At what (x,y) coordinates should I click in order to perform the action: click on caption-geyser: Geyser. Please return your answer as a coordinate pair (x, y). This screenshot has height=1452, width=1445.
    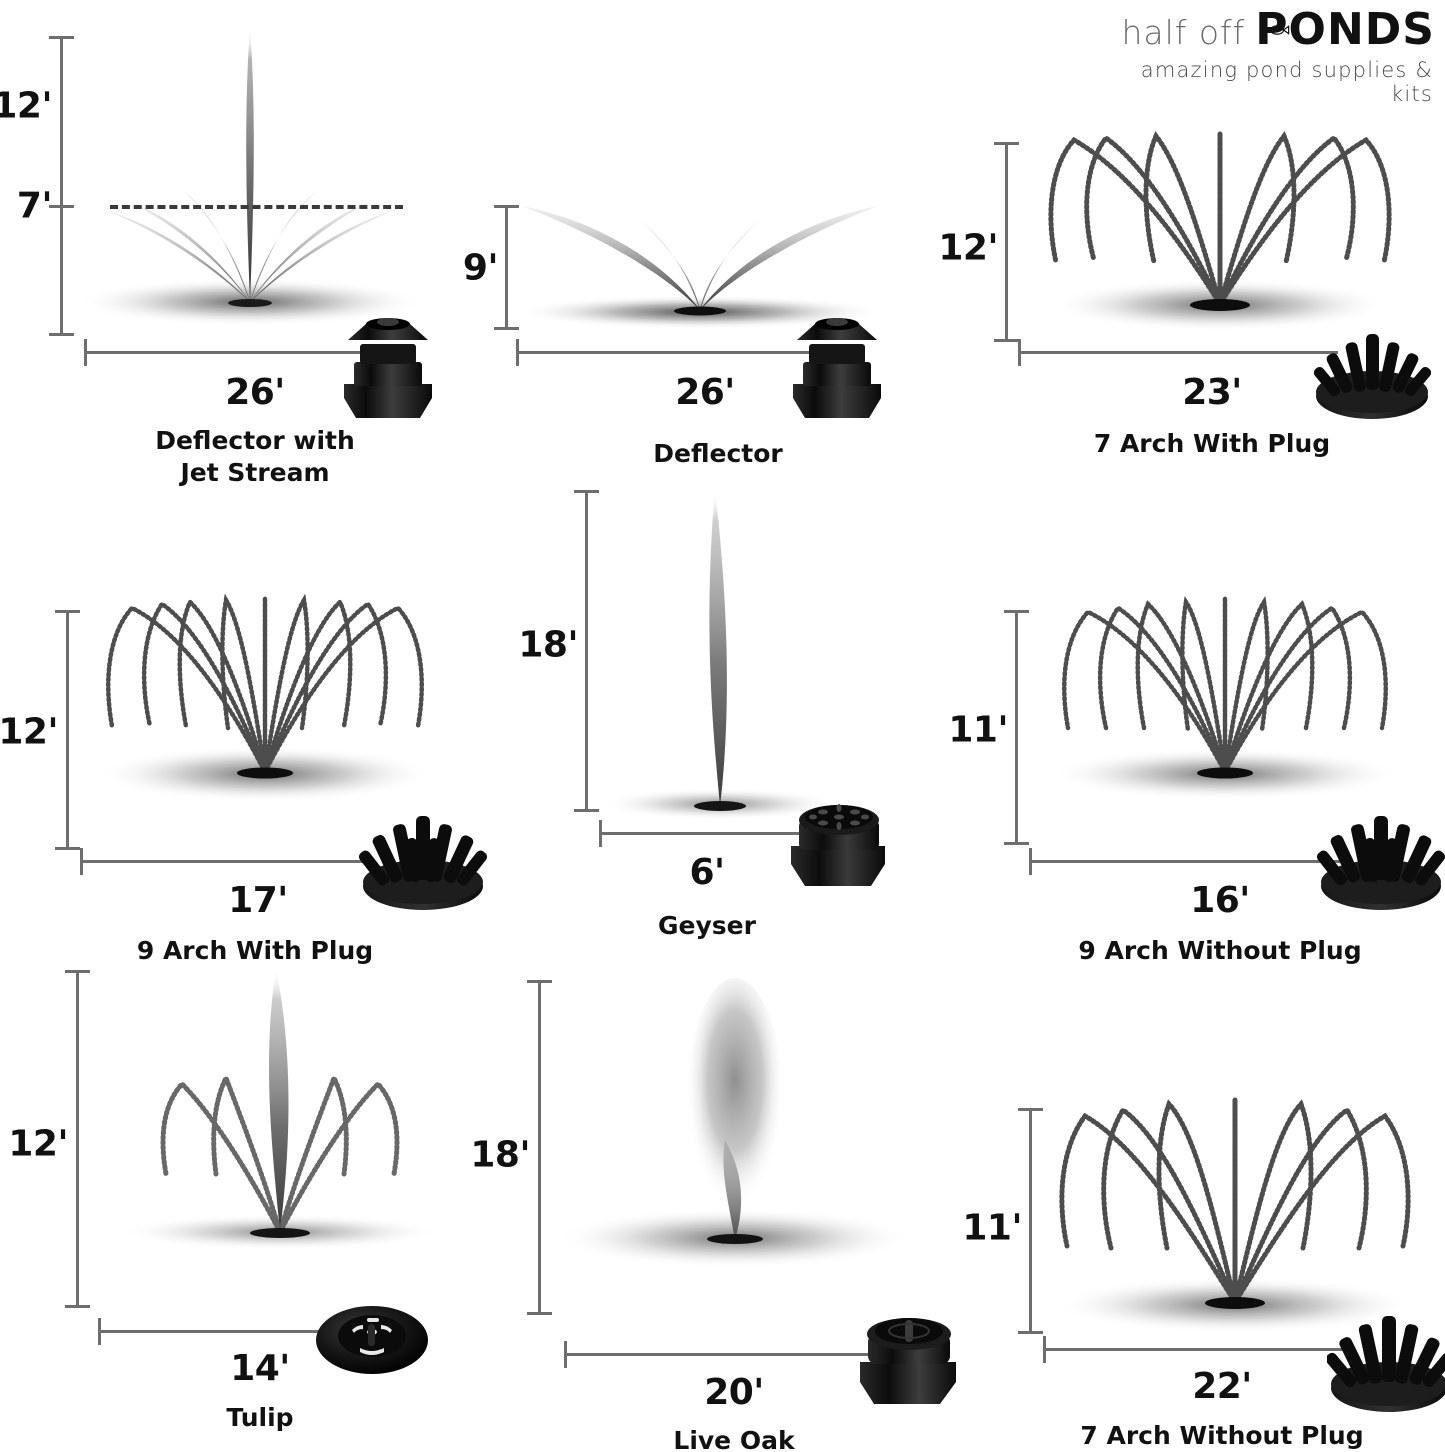
    Looking at the image, I should click on (707, 925).